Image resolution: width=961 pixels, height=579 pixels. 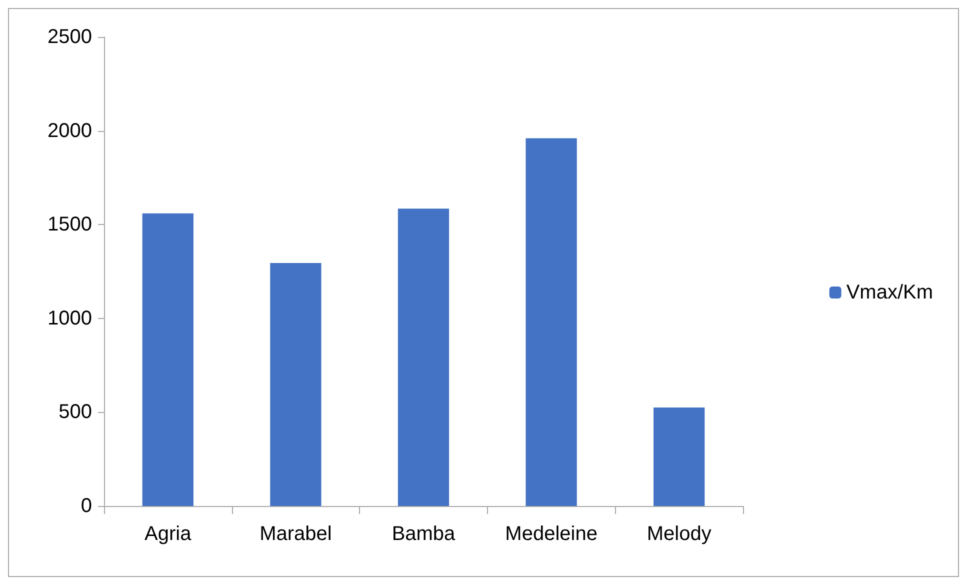 What do you see at coordinates (70, 131) in the screenshot?
I see `y-tick-label: 2000` at bounding box center [70, 131].